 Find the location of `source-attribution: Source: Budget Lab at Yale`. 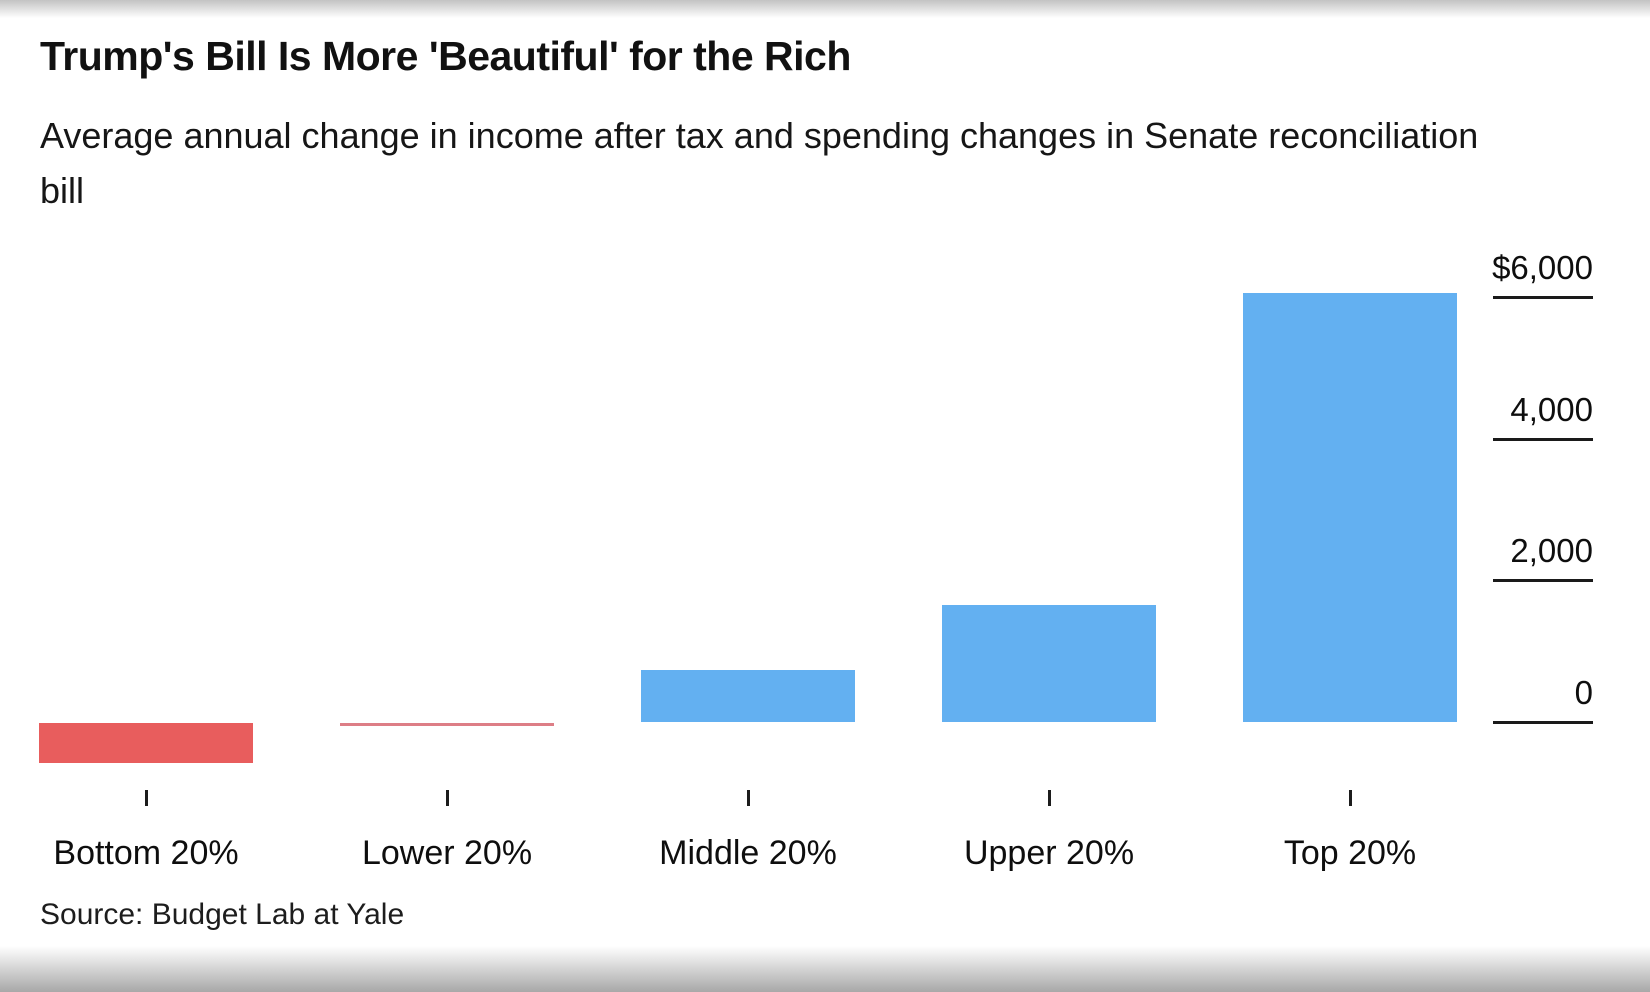

source-attribution: Source: Budget Lab at Yale is located at coordinates (222, 914).